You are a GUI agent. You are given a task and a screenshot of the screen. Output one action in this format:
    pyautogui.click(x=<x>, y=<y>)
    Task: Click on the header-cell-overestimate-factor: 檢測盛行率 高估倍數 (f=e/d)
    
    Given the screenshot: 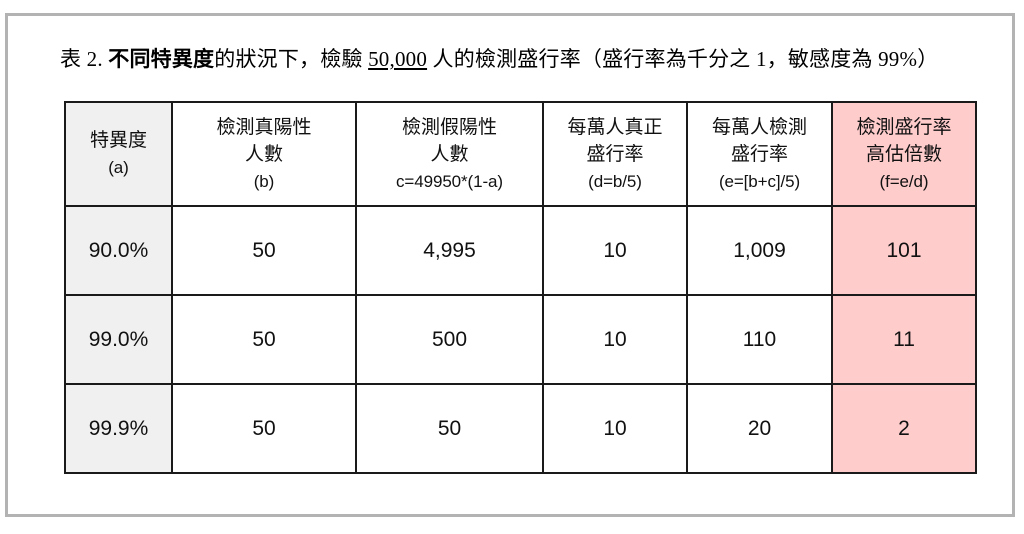 What is the action you would take?
    pyautogui.click(x=904, y=154)
    